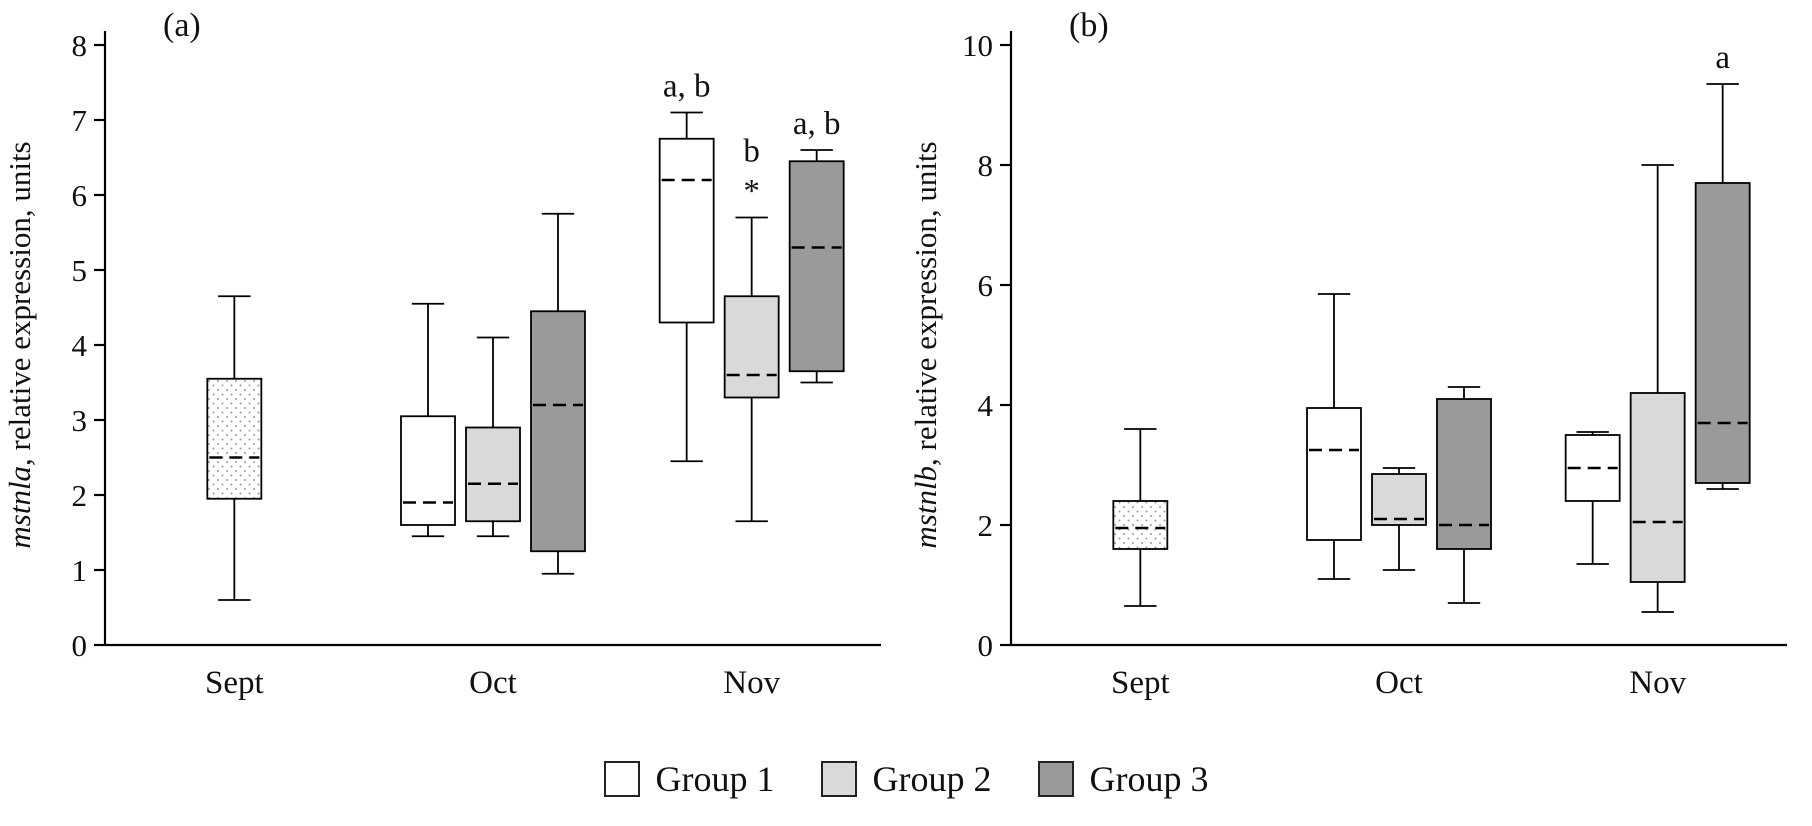 This screenshot has width=1812, height=826. I want to click on legend-item-group2: Group 2, so click(906, 779).